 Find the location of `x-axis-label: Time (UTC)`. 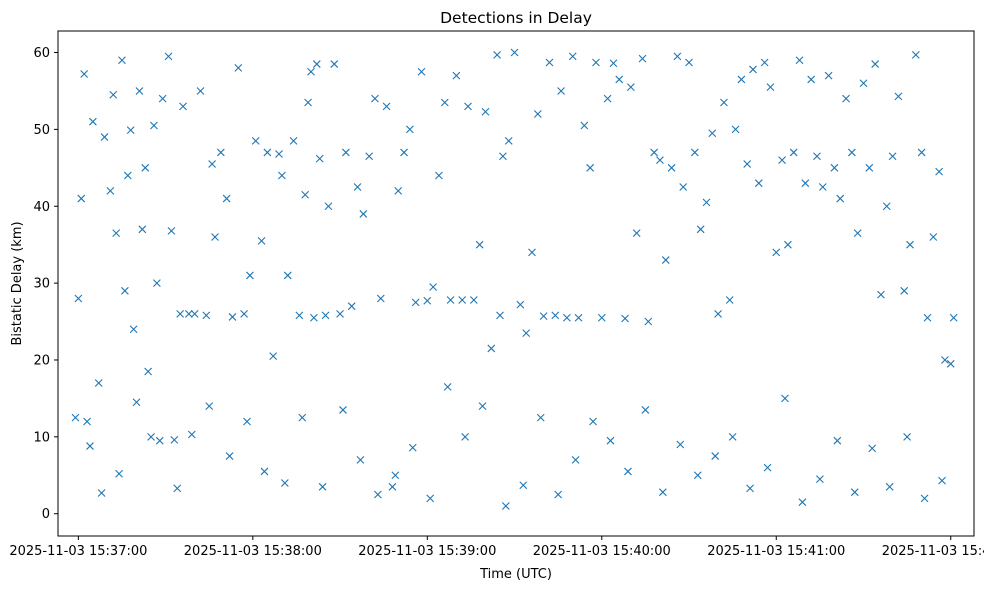

x-axis-label: Time (UTC) is located at coordinates (515, 574).